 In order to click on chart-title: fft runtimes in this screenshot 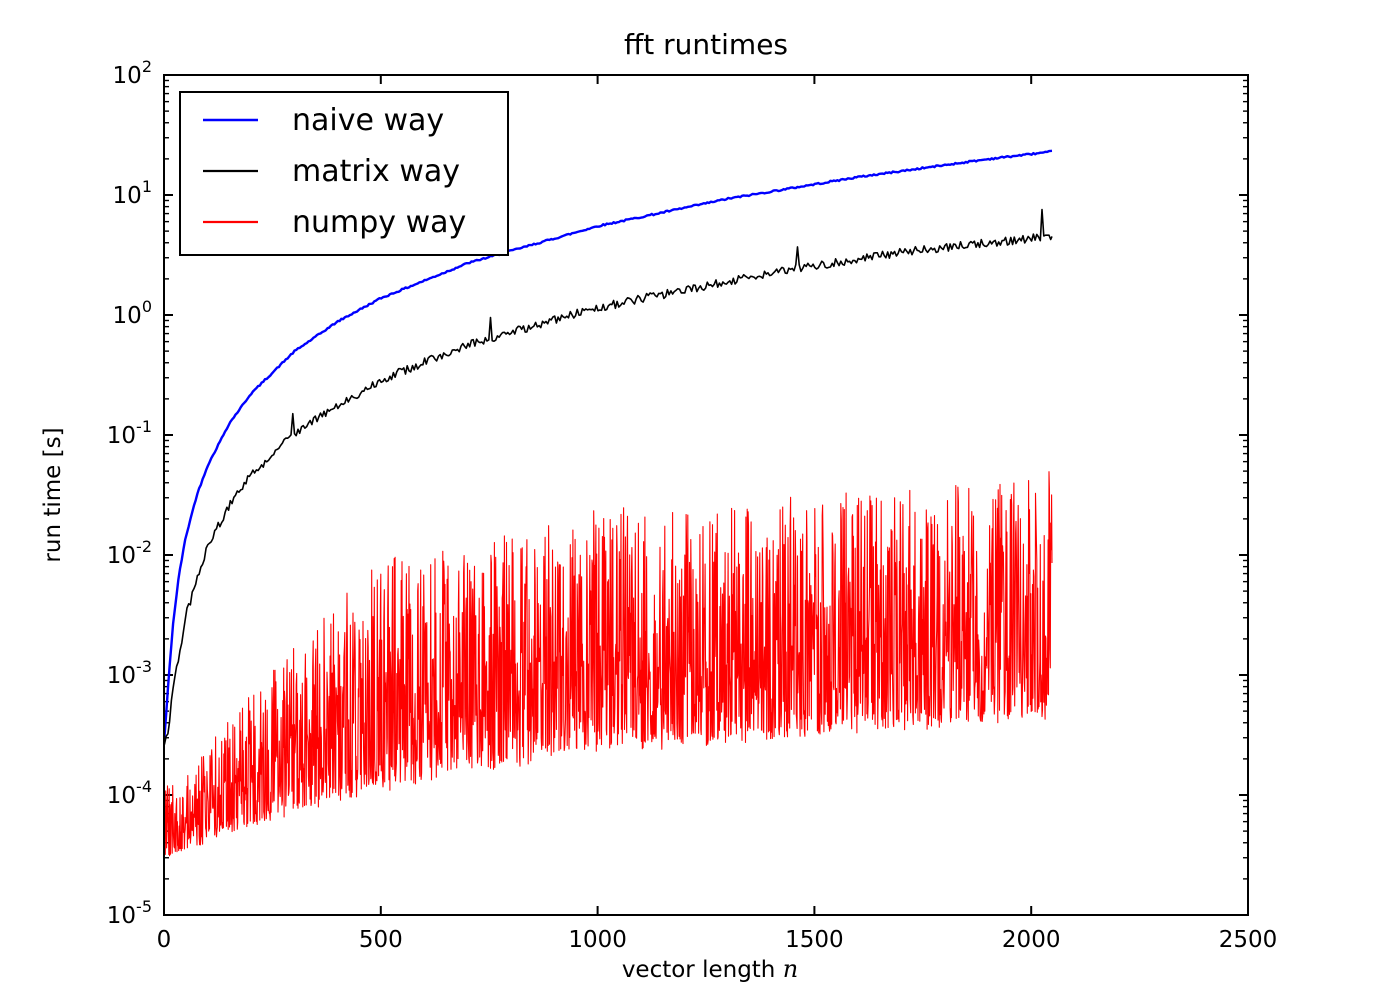, I will do `click(706, 44)`.